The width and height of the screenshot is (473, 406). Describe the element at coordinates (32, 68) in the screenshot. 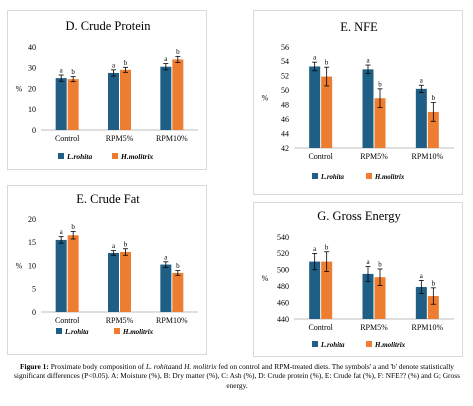

I see `y-tick-label: 30` at that location.